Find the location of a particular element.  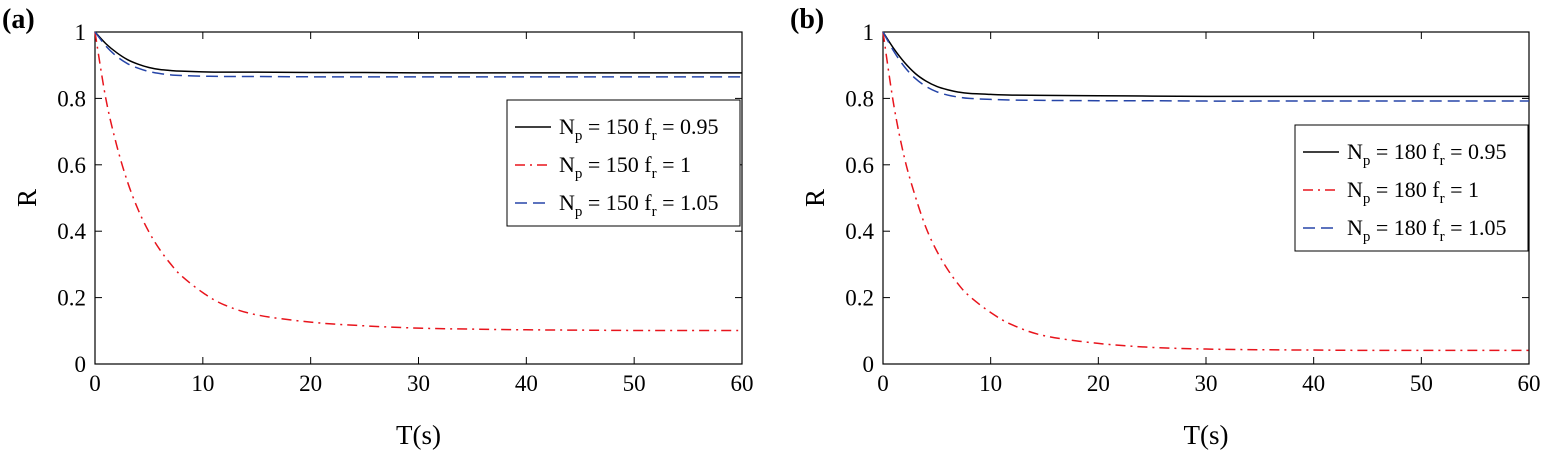

legend-entry-1: Np = 180 fr = 0.95 is located at coordinates (1427, 154).